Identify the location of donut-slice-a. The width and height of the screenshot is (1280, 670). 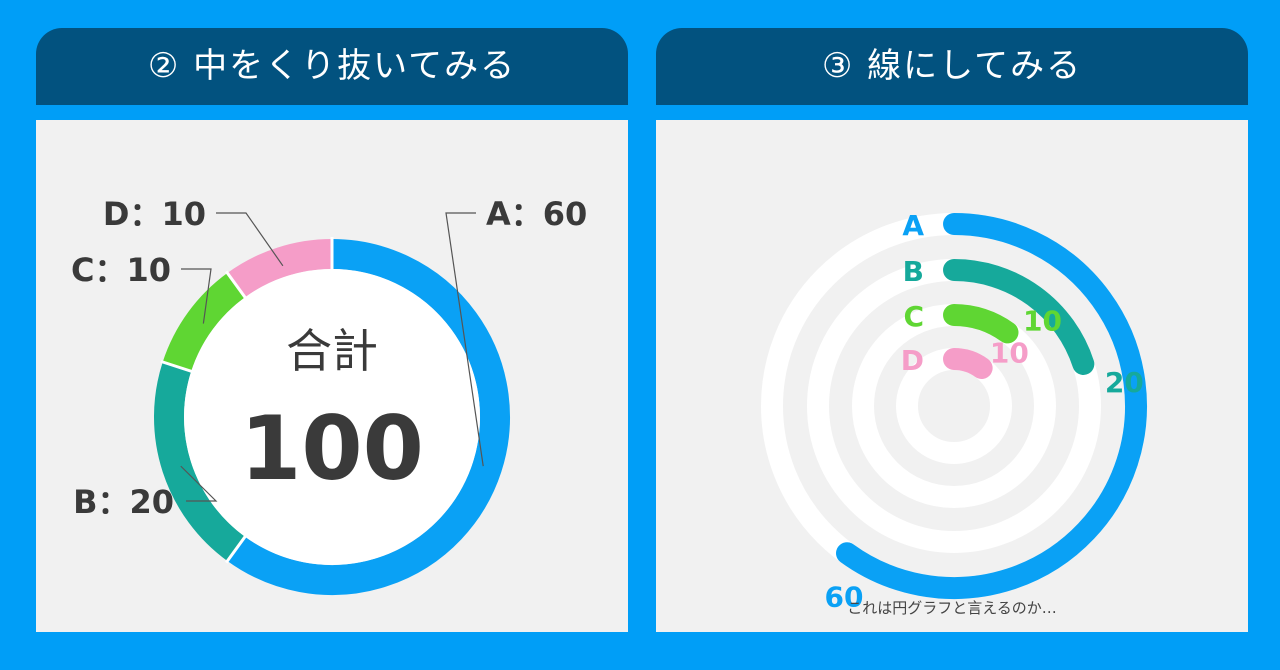
(368, 417).